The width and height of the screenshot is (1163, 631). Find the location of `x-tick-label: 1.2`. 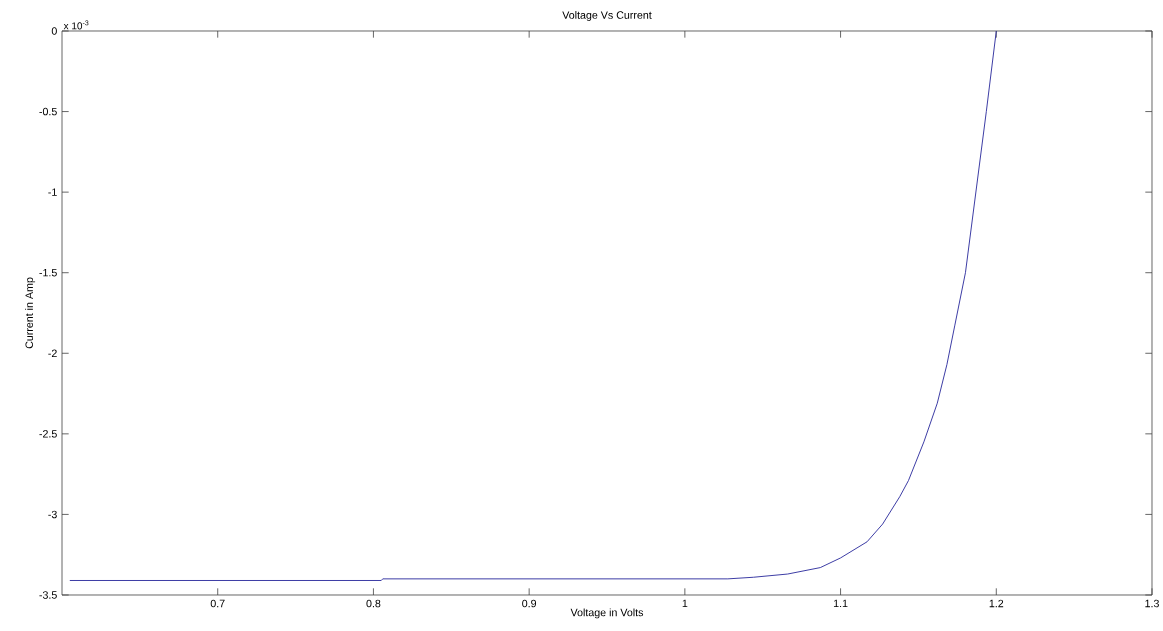

x-tick-label: 1.2 is located at coordinates (996, 603).